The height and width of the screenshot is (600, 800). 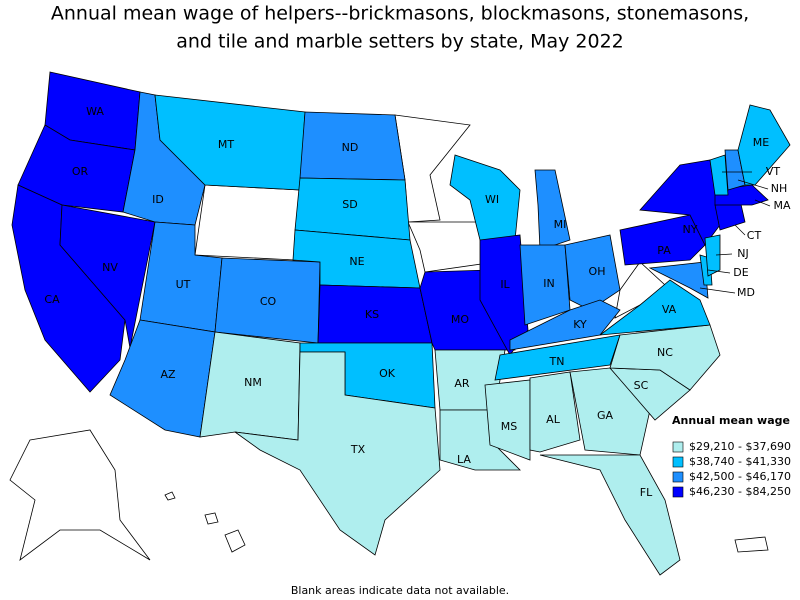 What do you see at coordinates (580, 324) in the screenshot?
I see `state-label: KY` at bounding box center [580, 324].